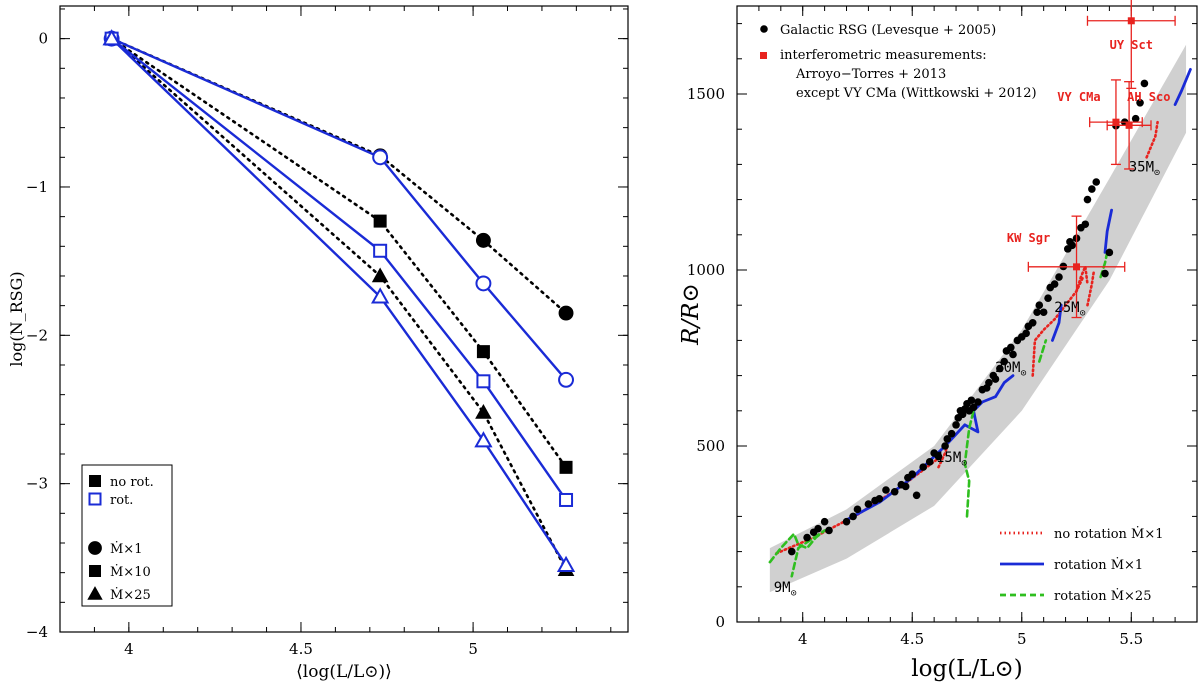  I want to click on left-y-tick-label: −2, so click(37, 335).